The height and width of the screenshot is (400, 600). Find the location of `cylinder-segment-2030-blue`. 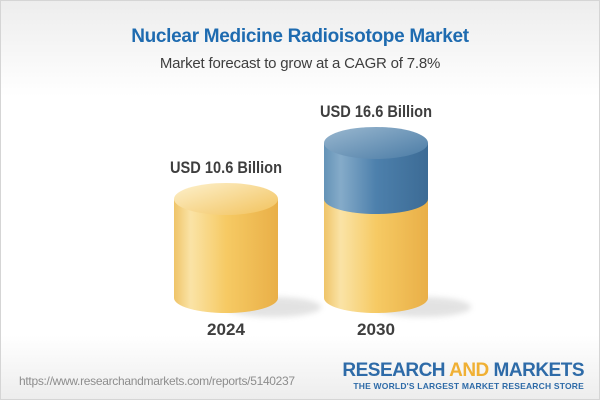

cylinder-segment-2030-blue is located at coordinates (376, 178).